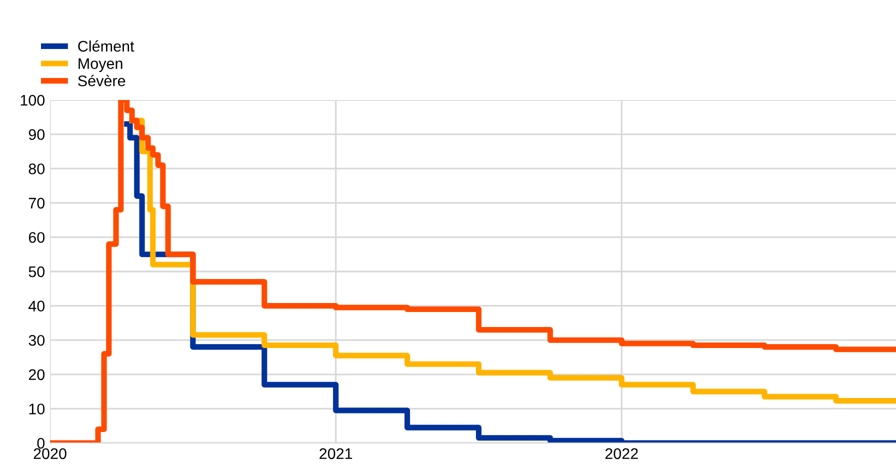 The image size is (896, 466). Describe the element at coordinates (36, 134) in the screenshot. I see `y-tick-label: 90` at that location.